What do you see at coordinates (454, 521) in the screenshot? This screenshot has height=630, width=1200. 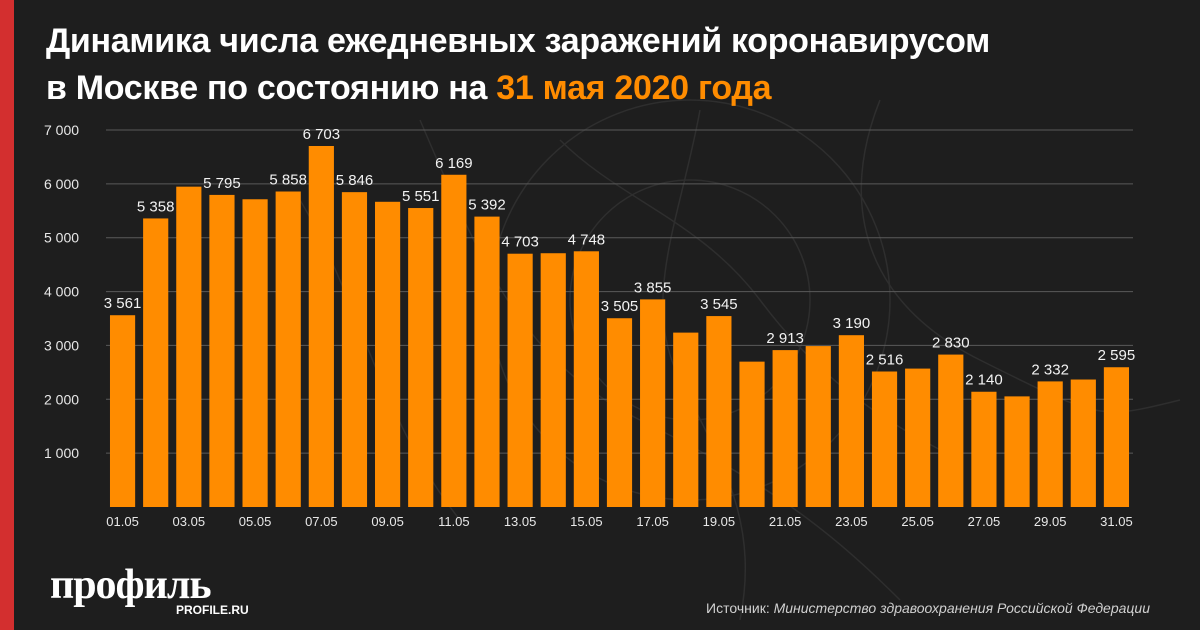 I see `x-tick-label: 11.05` at bounding box center [454, 521].